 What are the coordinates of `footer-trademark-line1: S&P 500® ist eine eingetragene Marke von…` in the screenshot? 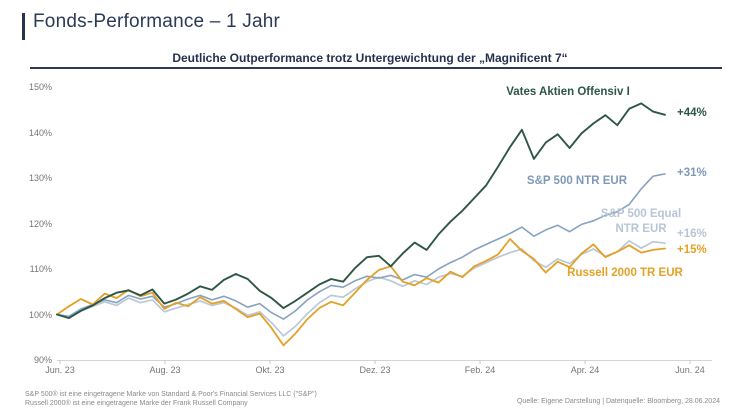 It's located at (171, 394).